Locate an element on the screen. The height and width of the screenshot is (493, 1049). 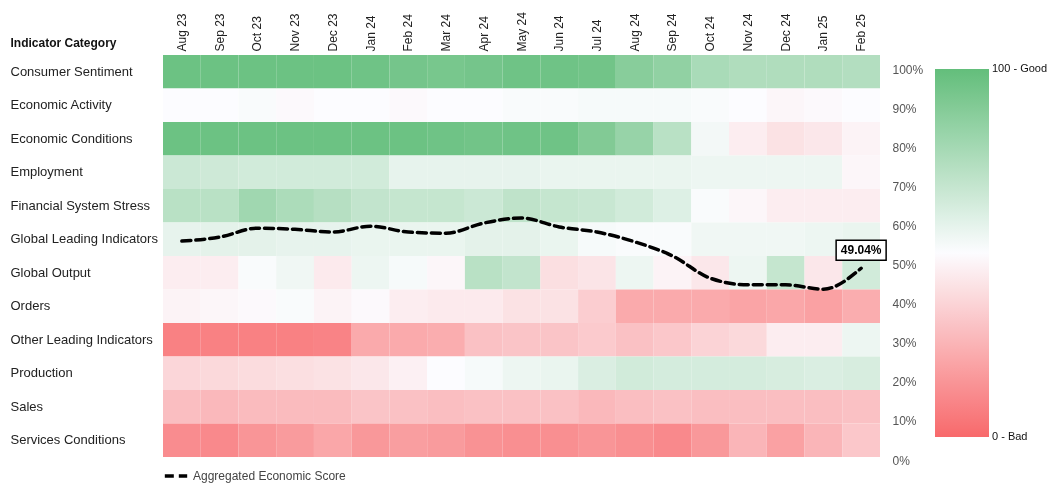
x-tick-label: Nov 23 is located at coordinates (295, 32).